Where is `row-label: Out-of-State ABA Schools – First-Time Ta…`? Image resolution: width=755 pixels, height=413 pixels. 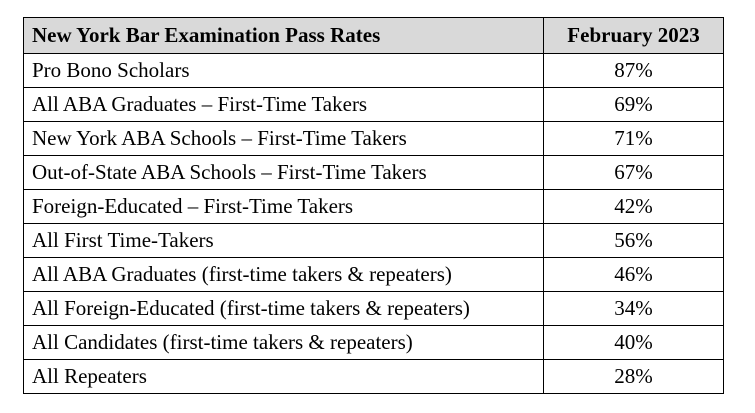 row-label: Out-of-State ABA Schools – First-Time Ta… is located at coordinates (283, 172).